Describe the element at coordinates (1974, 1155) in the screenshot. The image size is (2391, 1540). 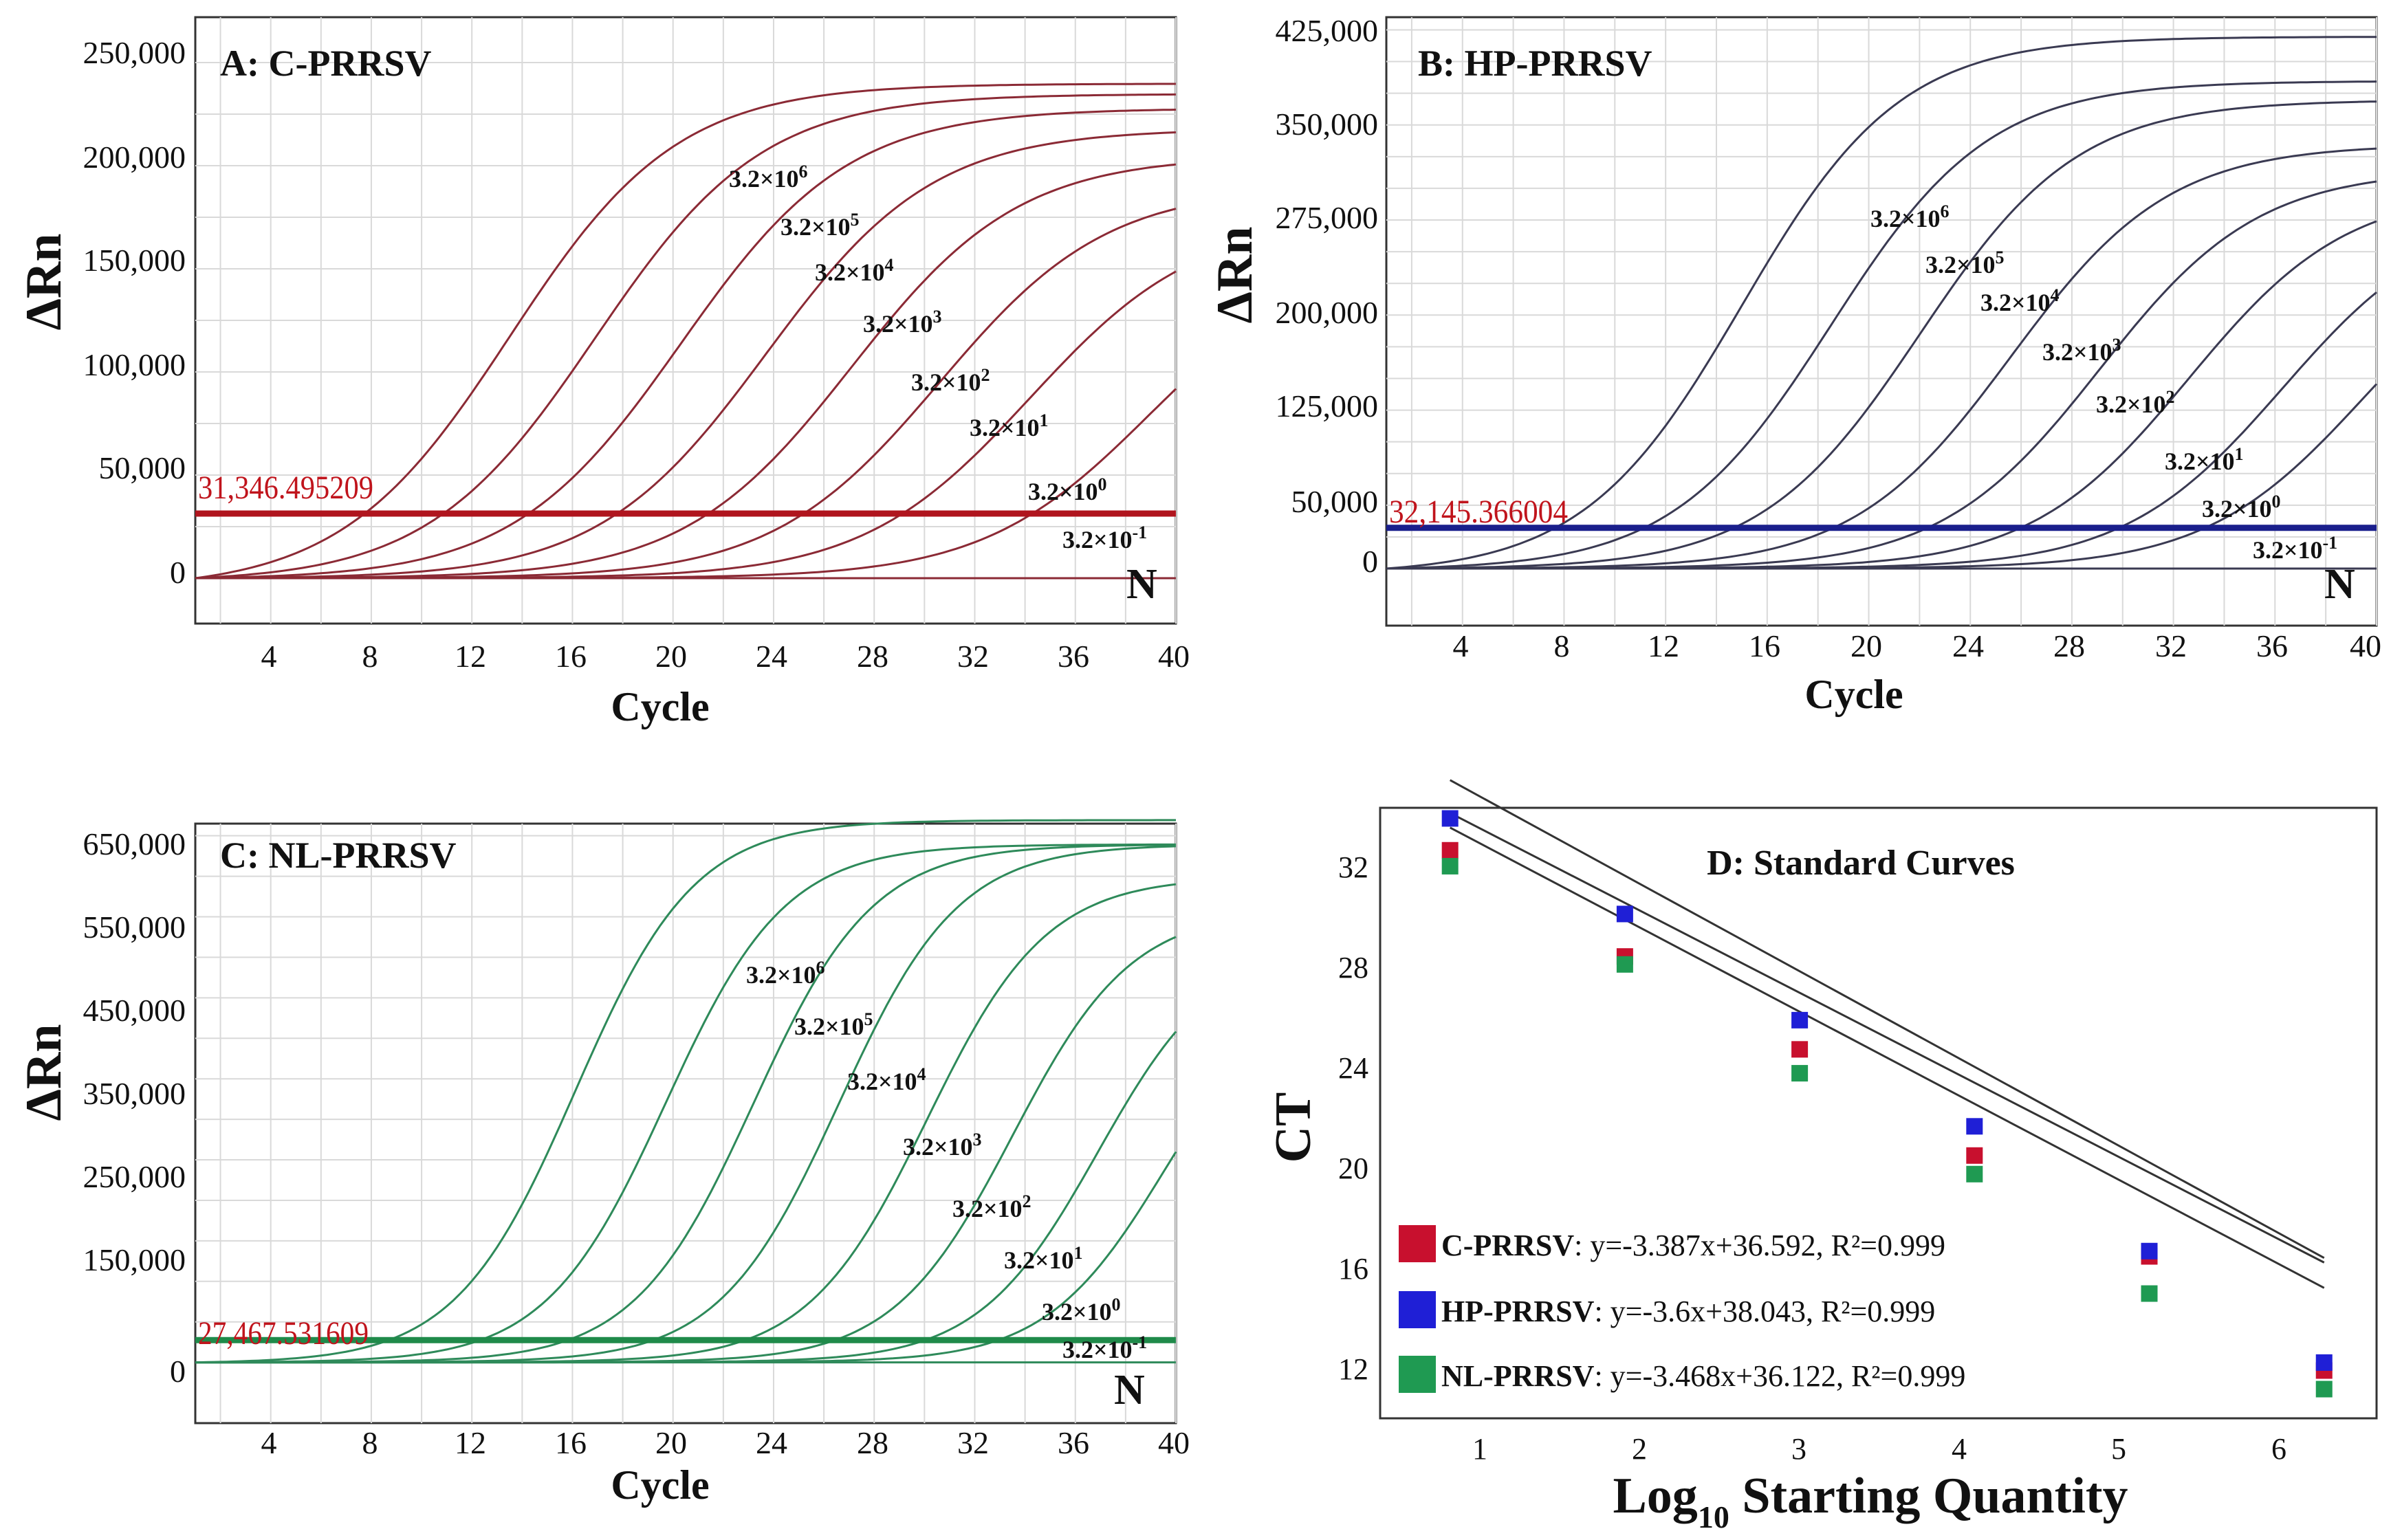
I see `data-point-c-prrsv` at that location.